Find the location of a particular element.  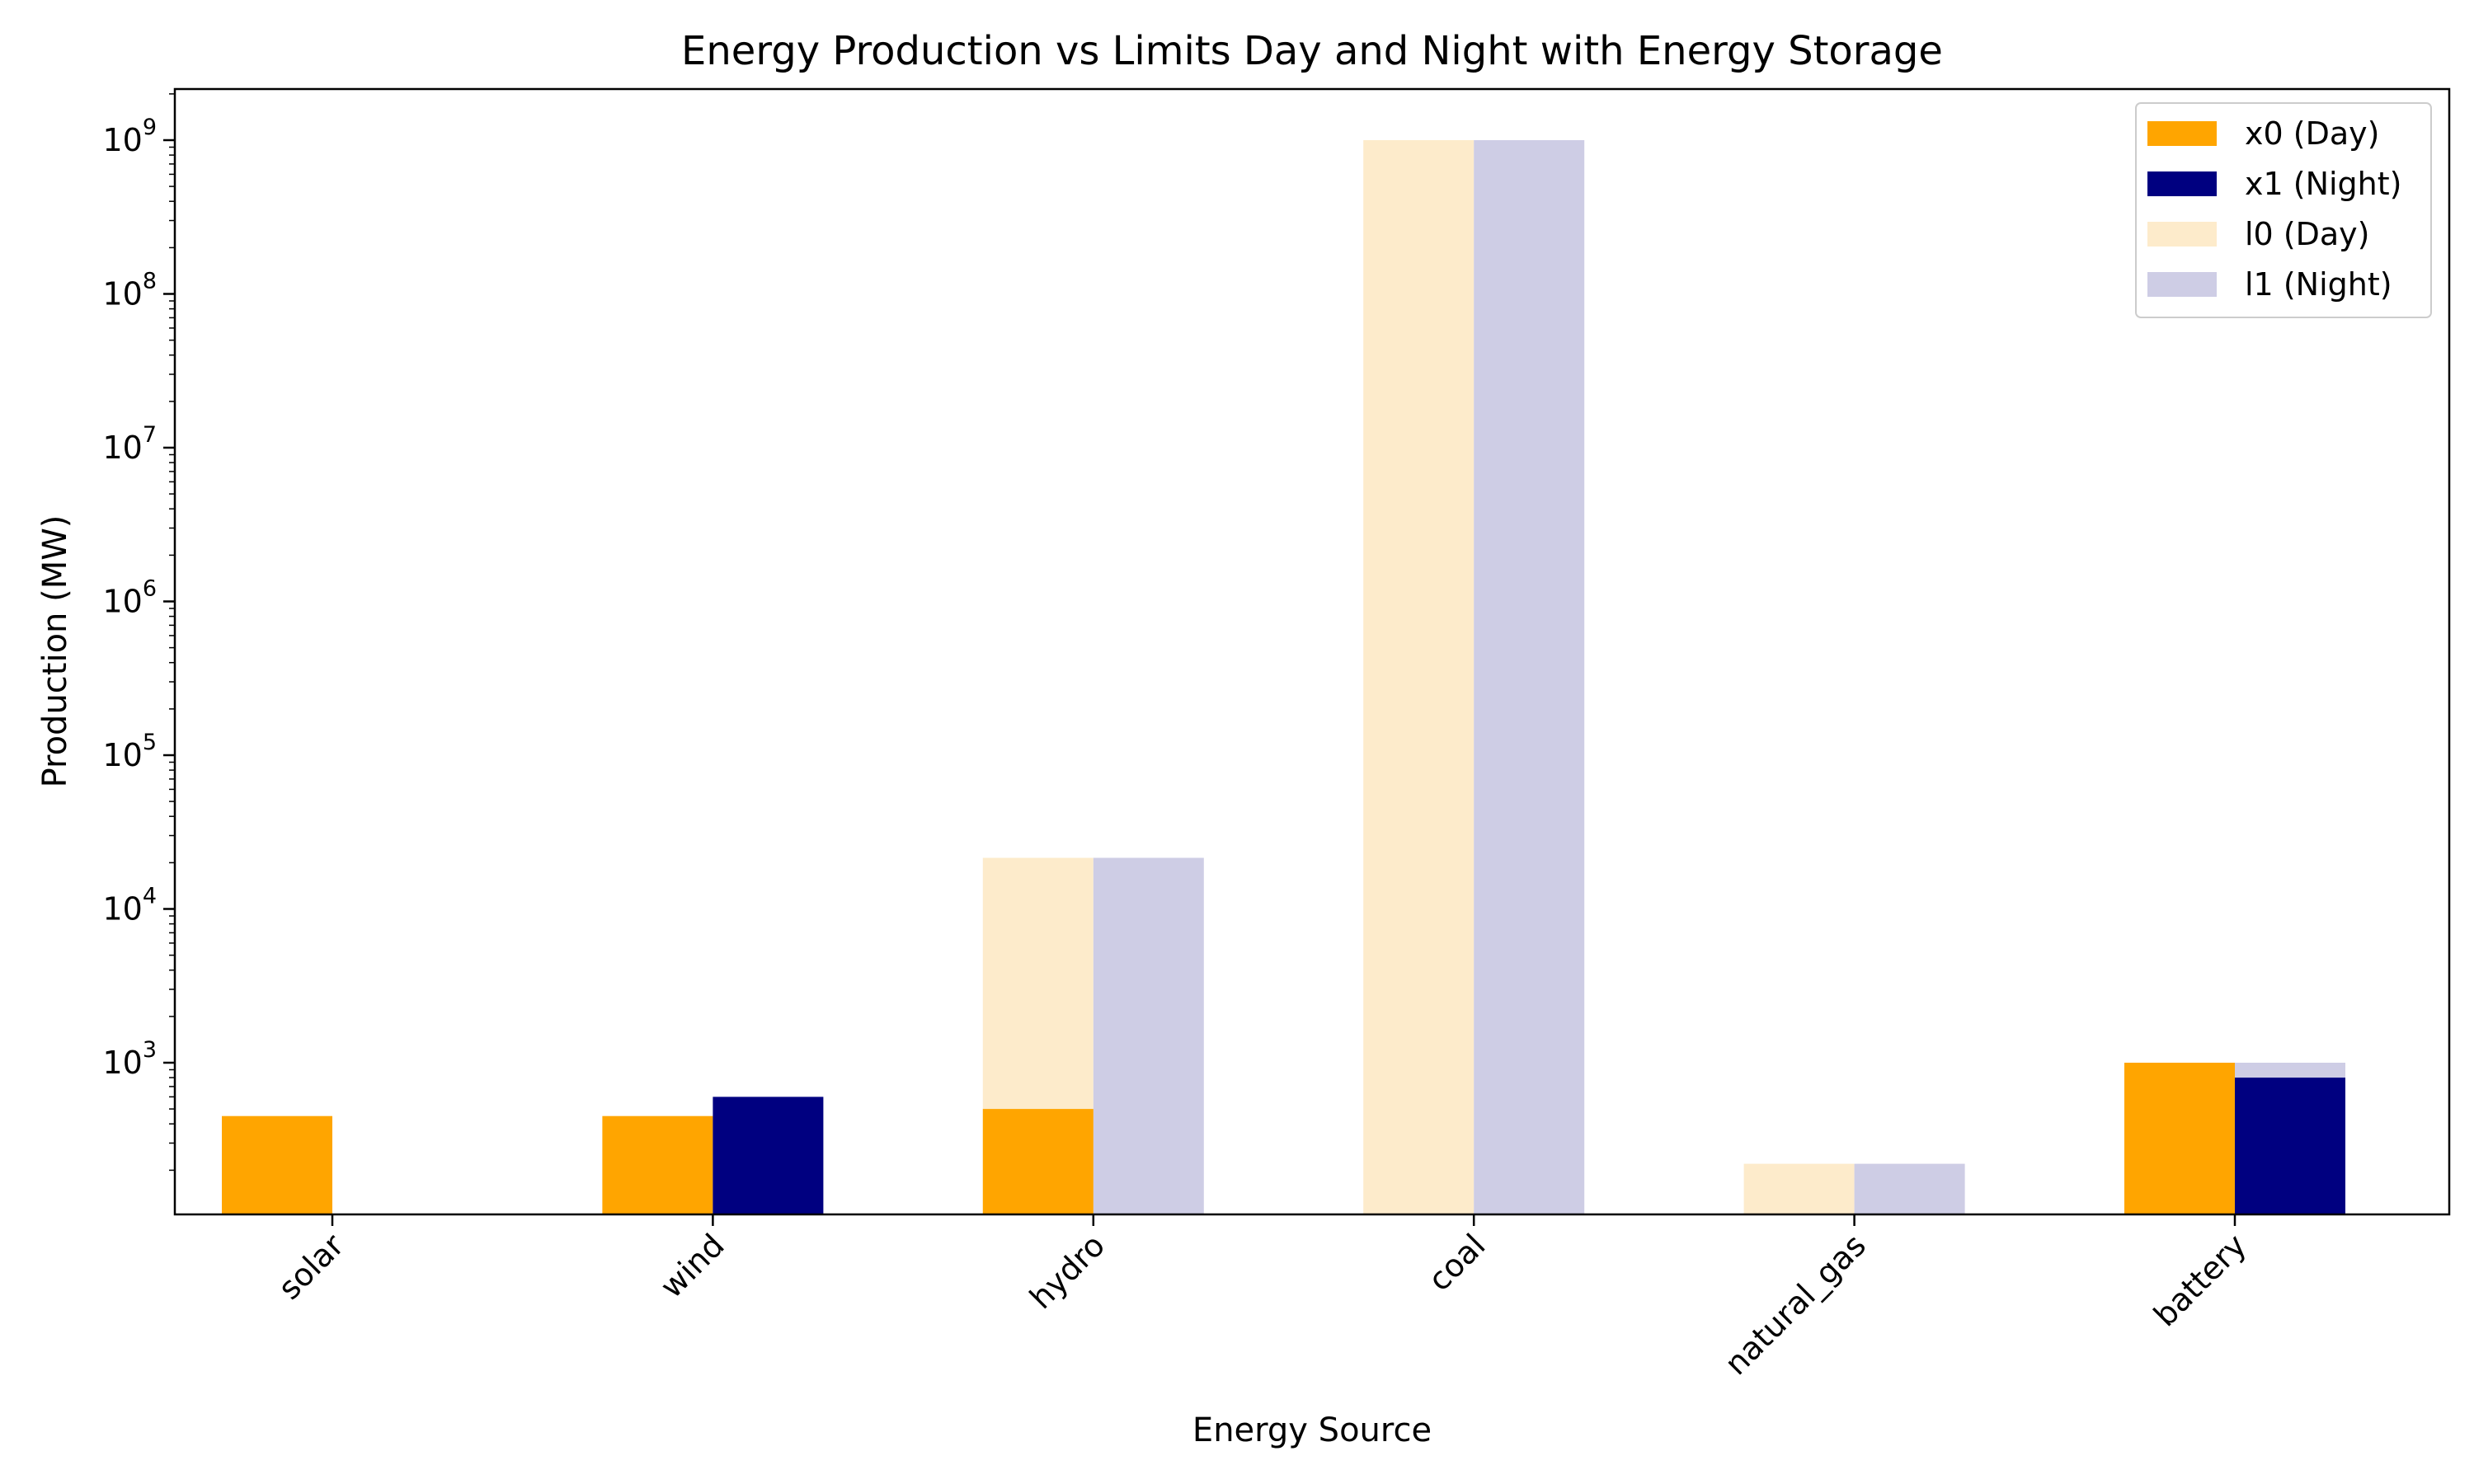

bar-production-day-wind is located at coordinates (657, 1164).